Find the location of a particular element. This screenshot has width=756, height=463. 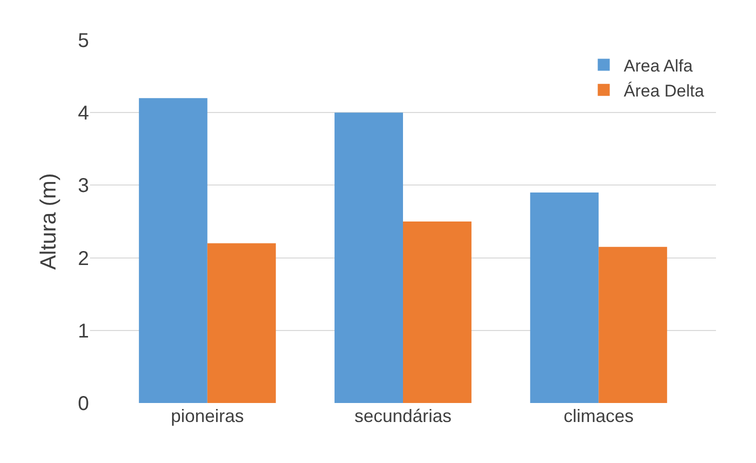

y-axis-title: Altura (m) is located at coordinates (48, 221).